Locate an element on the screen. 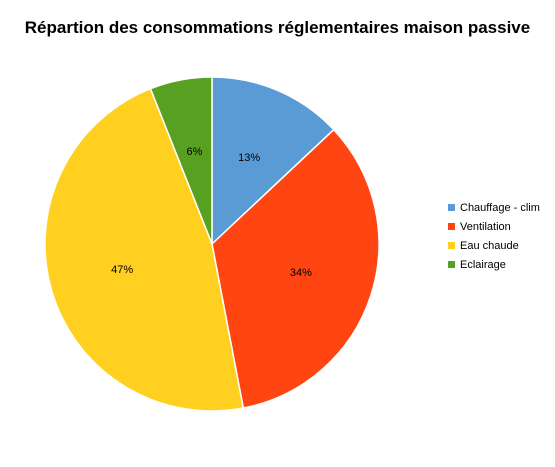  legend-item: Eclairage is located at coordinates (500, 264).